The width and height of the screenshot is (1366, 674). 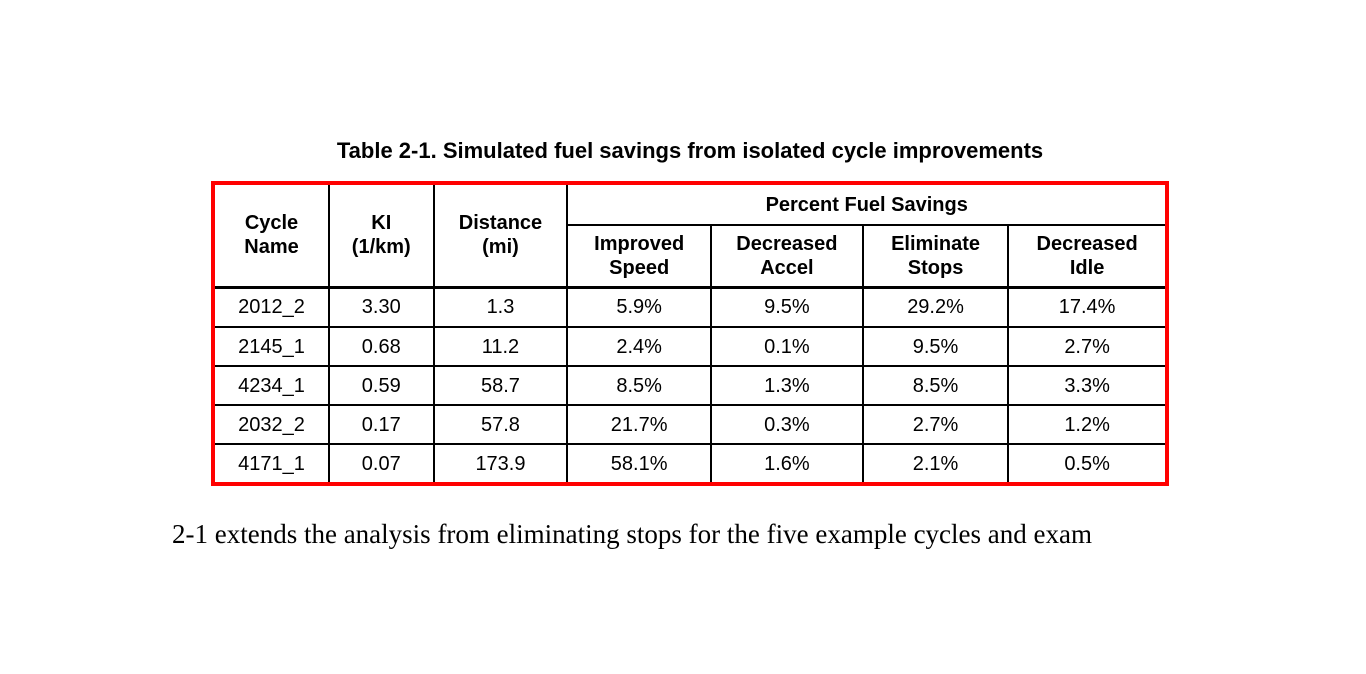 I want to click on cell-improved-speed: 5.9%, so click(x=639, y=307).